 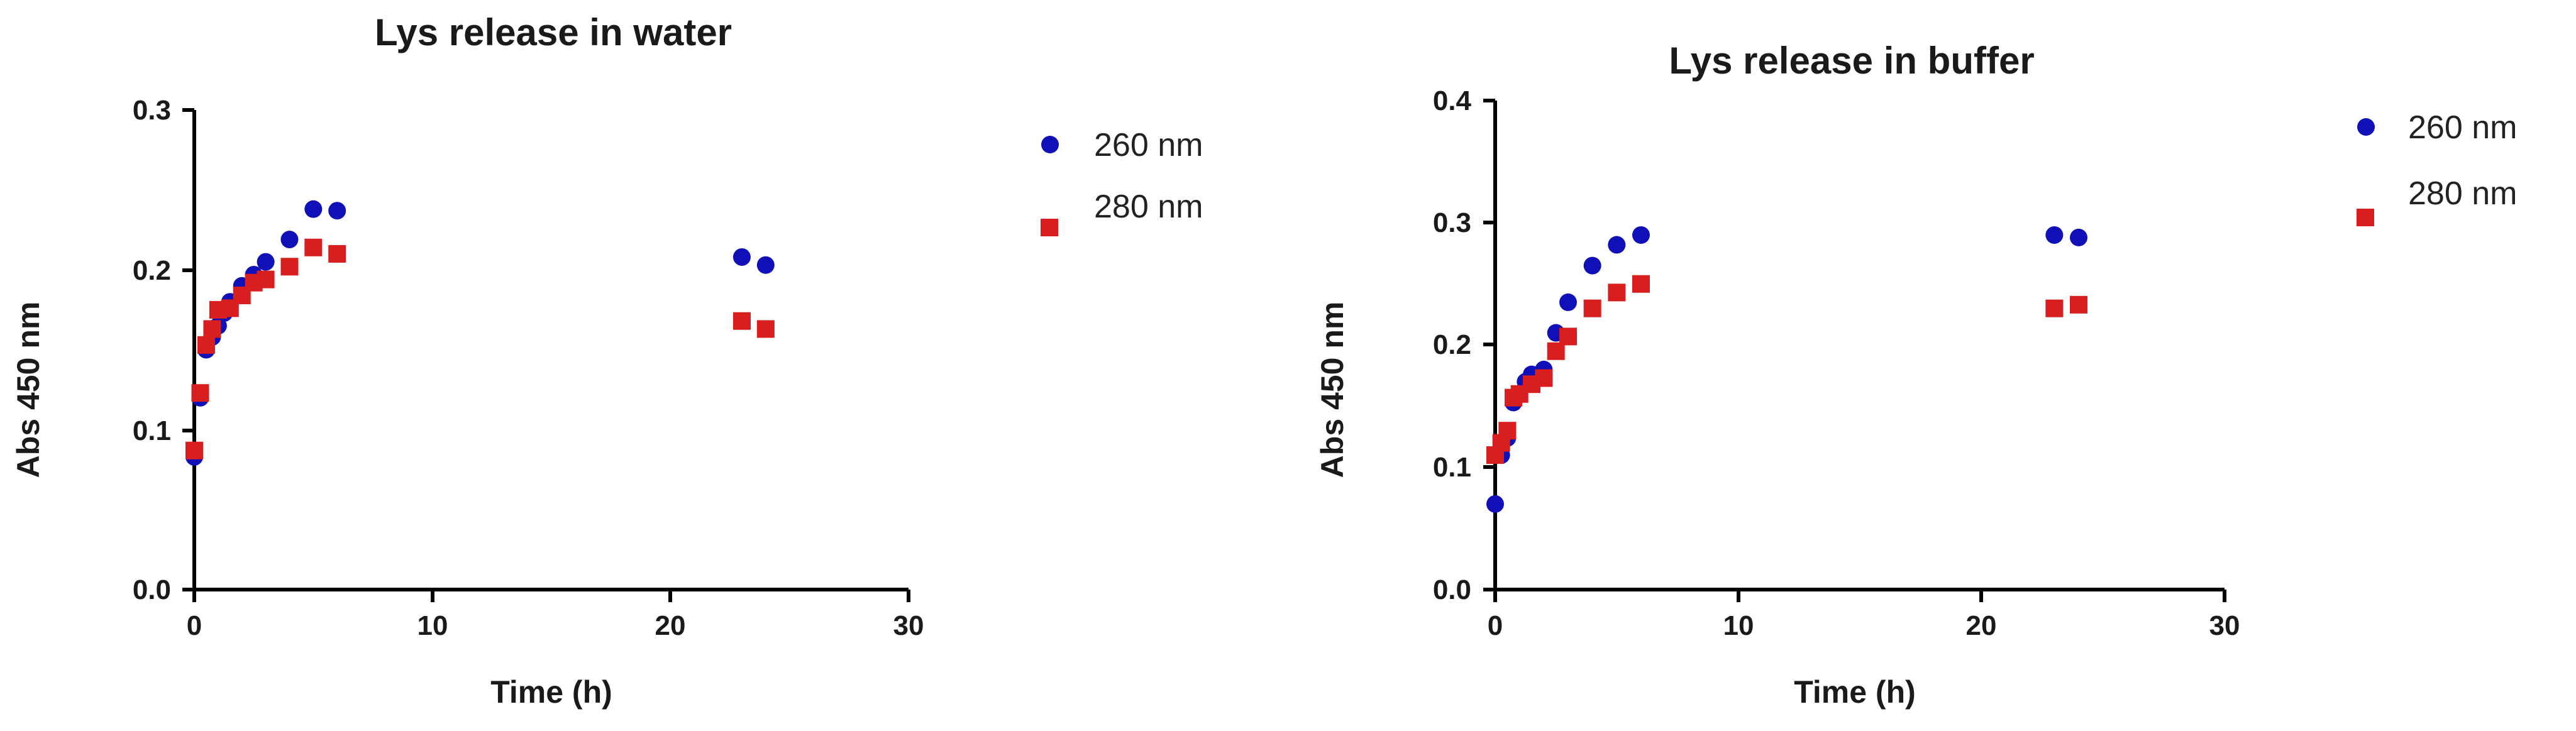 What do you see at coordinates (1851, 61) in the screenshot?
I see `chart-title: Lys release in buffer` at bounding box center [1851, 61].